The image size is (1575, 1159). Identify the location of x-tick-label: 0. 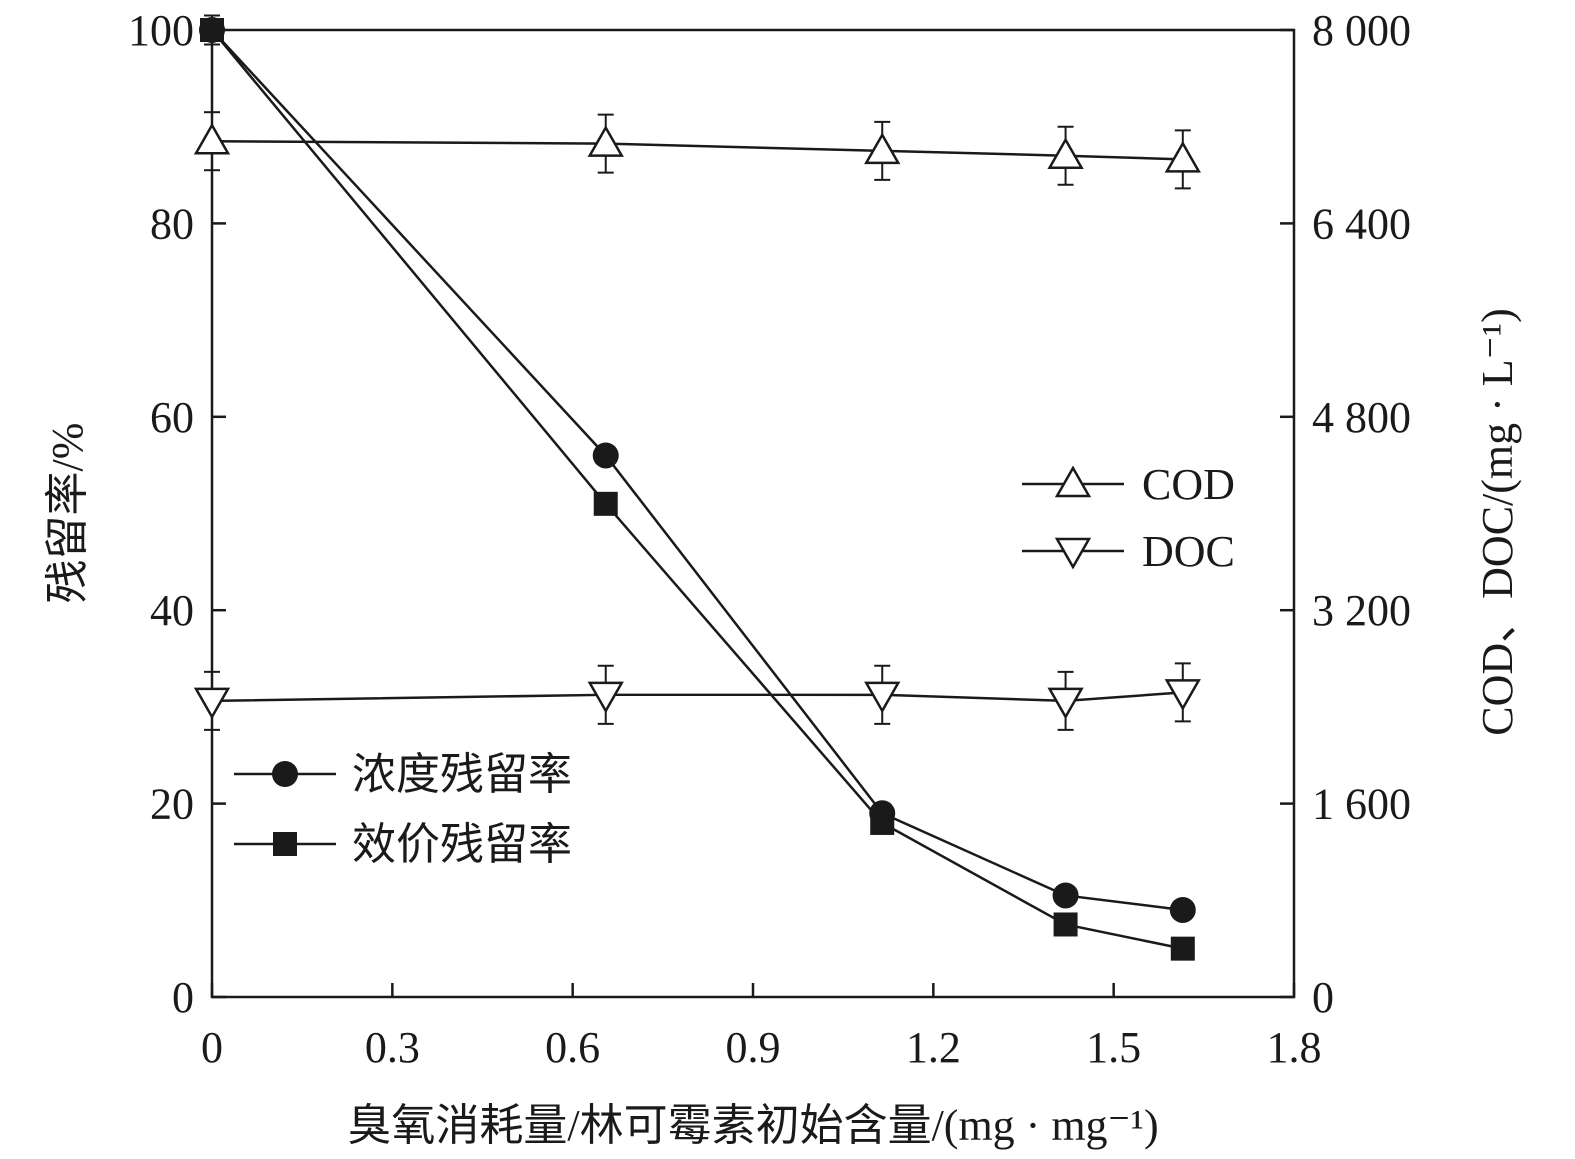
(212, 1047).